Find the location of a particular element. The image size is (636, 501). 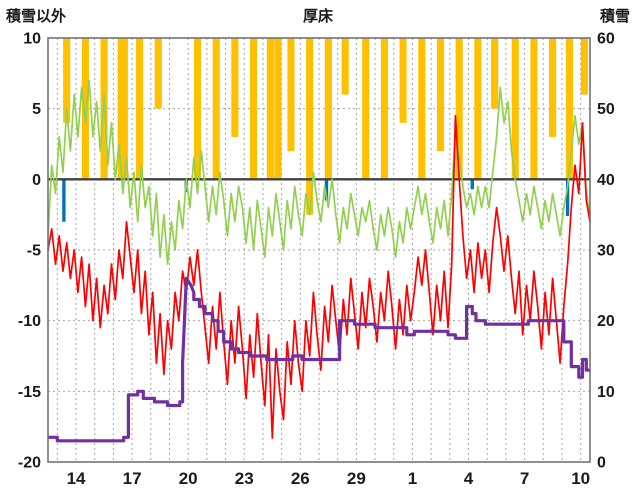

x-axis-tick-label: 20 is located at coordinates (188, 478).